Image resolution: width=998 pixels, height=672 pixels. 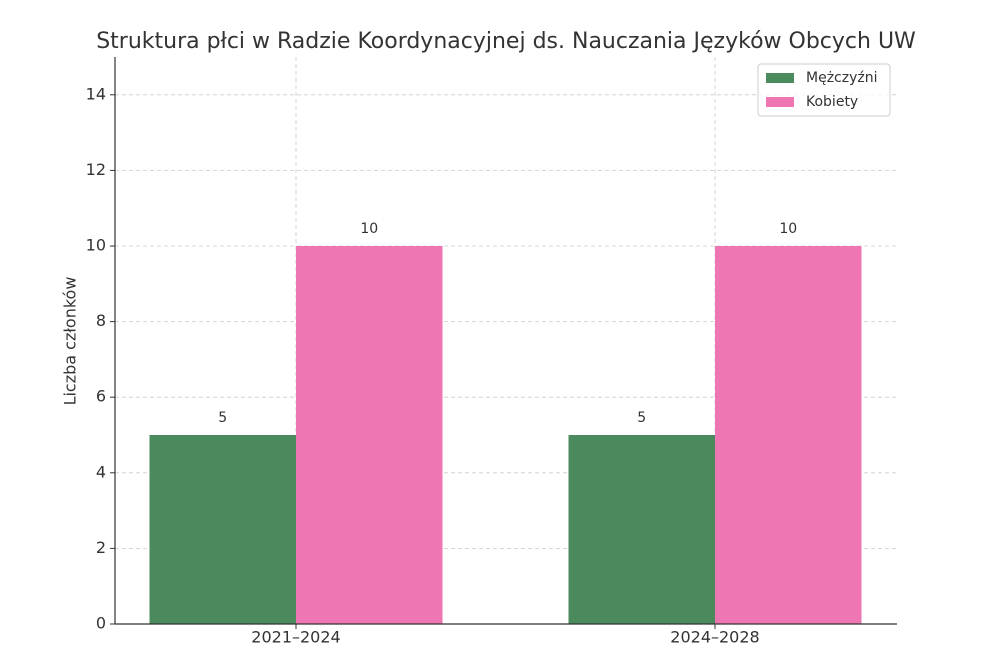 What do you see at coordinates (841, 78) in the screenshot?
I see `legend-label: Mężczyźni` at bounding box center [841, 78].